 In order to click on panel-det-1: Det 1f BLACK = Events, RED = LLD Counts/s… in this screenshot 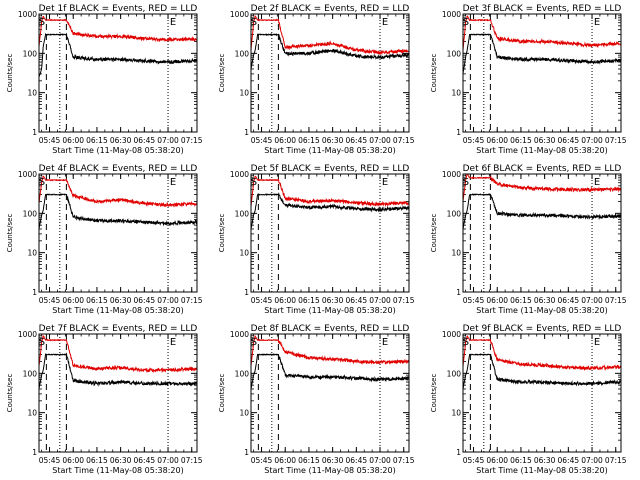, I will do `click(104, 79)`.